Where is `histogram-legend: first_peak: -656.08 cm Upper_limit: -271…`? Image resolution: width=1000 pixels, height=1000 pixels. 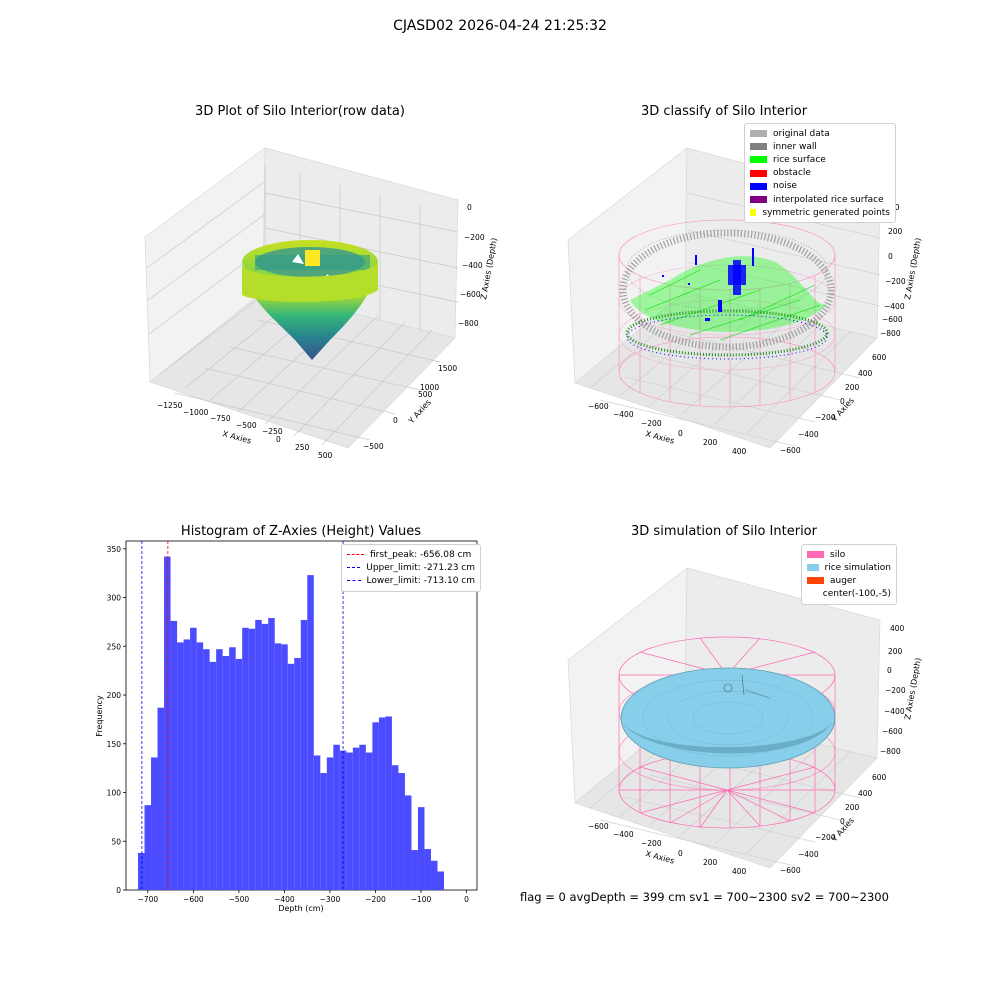 histogram-legend: first_peak: -656.08 cm Upper_limit: -271… is located at coordinates (411, 568).